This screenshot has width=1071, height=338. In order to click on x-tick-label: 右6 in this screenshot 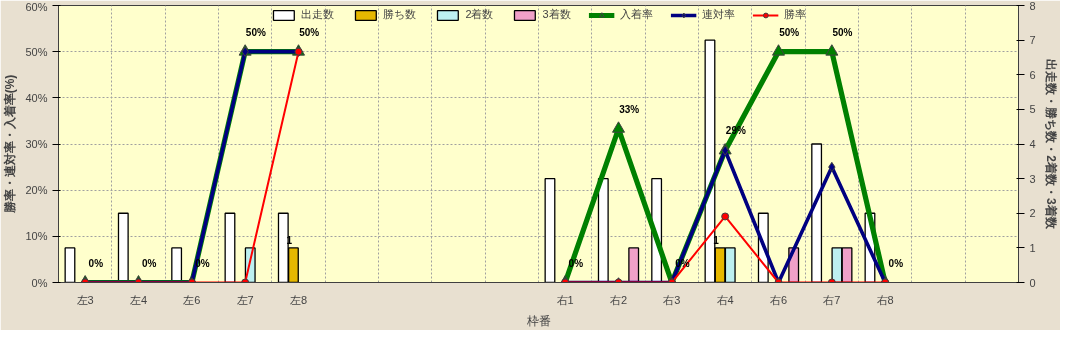, I will do `click(778, 299)`.